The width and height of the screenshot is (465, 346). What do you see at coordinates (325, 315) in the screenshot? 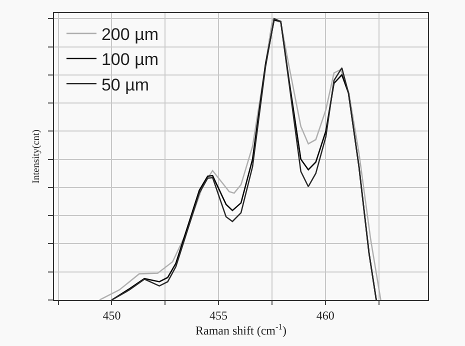
I see `x-tick-label: 460` at bounding box center [325, 315].